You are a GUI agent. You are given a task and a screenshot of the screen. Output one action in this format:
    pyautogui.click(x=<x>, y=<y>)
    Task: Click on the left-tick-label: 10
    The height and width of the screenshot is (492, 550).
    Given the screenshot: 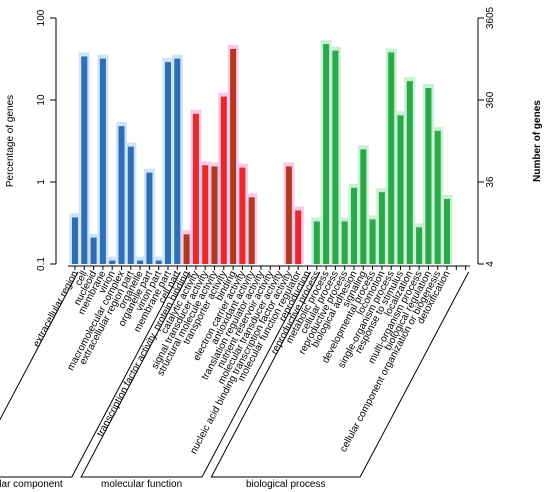 What is the action you would take?
    pyautogui.click(x=41, y=100)
    